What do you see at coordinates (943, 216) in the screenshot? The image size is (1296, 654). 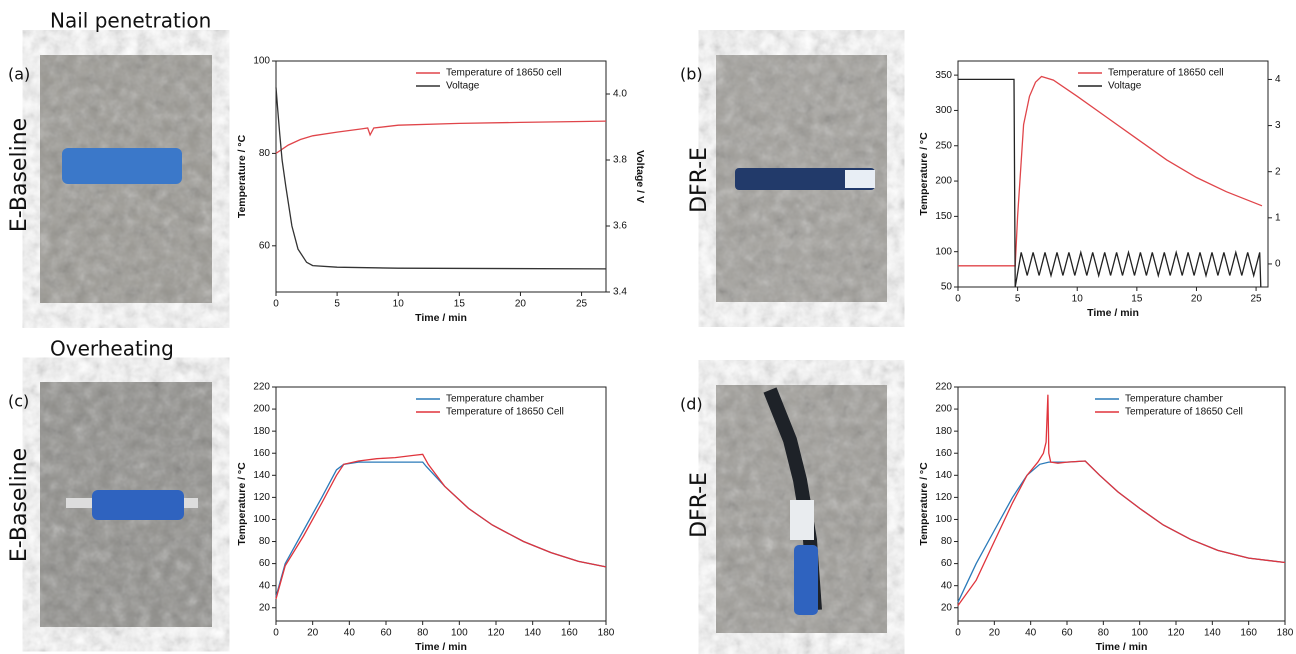 I see `y-tick-label: 150` at bounding box center [943, 216].